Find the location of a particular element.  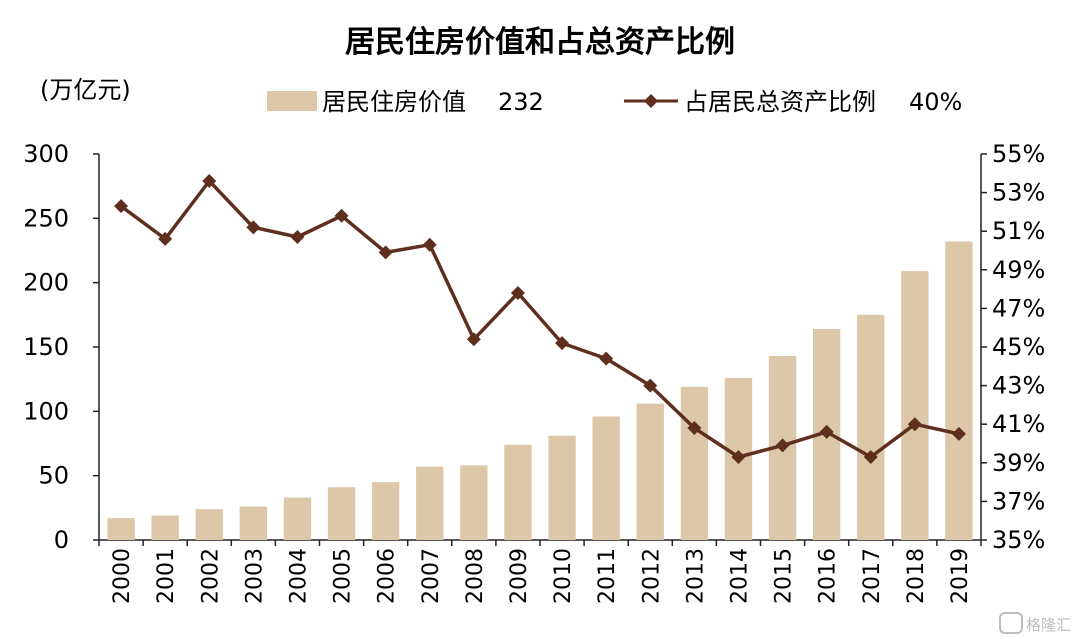

x-tick-label: 2019 is located at coordinates (960, 576).